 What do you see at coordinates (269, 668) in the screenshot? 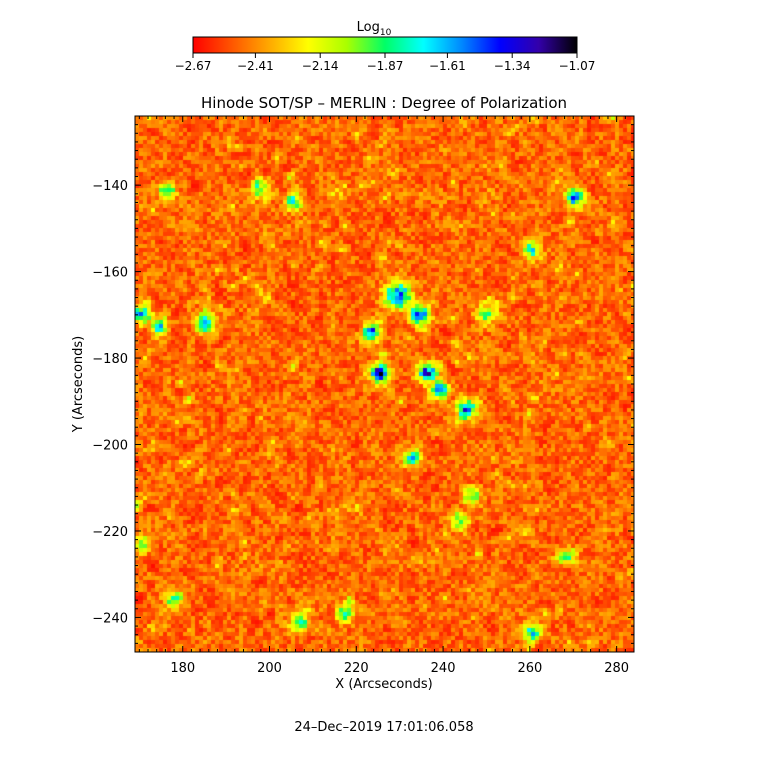
I see `x-tick-label: 200` at bounding box center [269, 668].